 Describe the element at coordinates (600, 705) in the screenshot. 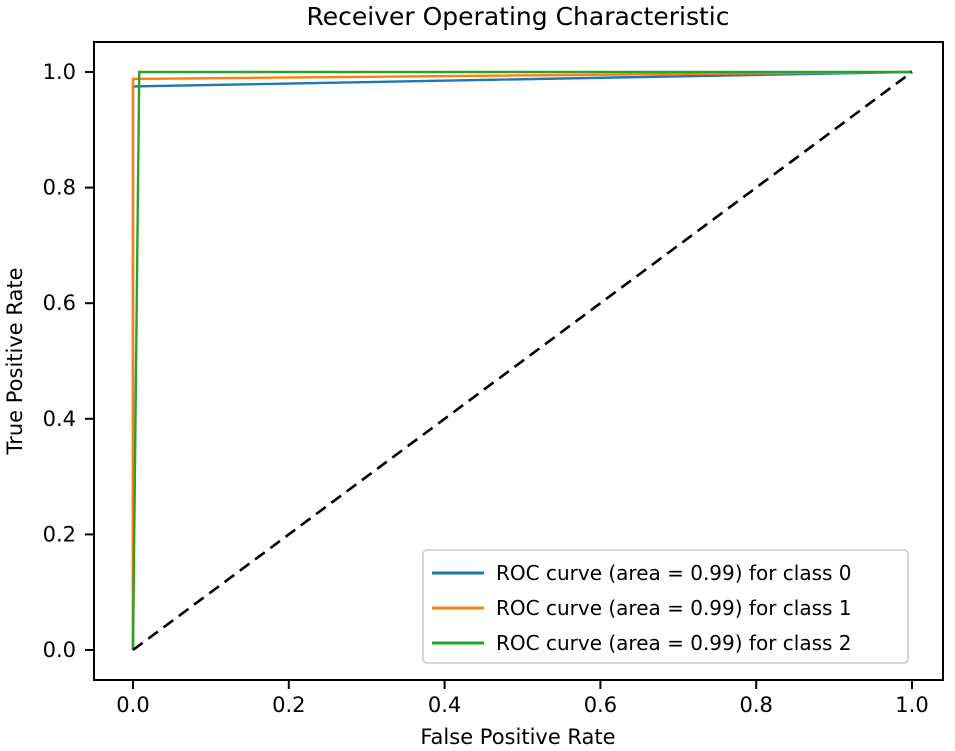

I see `x-tick-label: 0.6` at that location.